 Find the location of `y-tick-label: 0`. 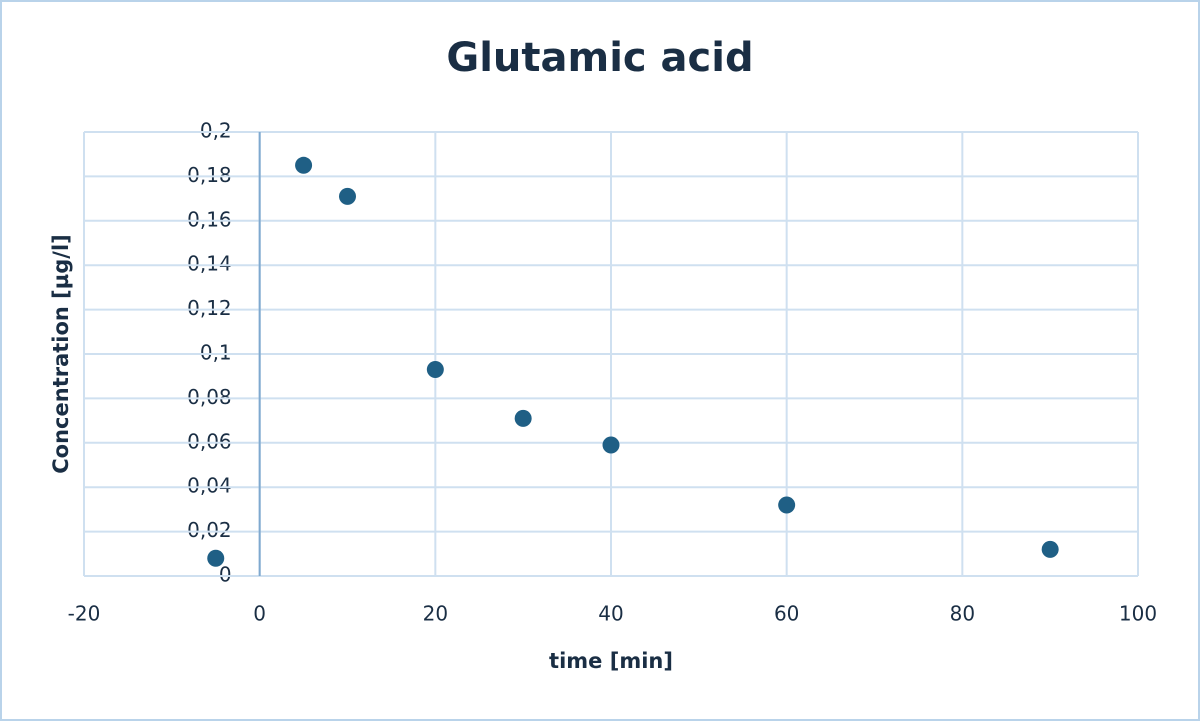

y-tick-label: 0 is located at coordinates (225, 575).